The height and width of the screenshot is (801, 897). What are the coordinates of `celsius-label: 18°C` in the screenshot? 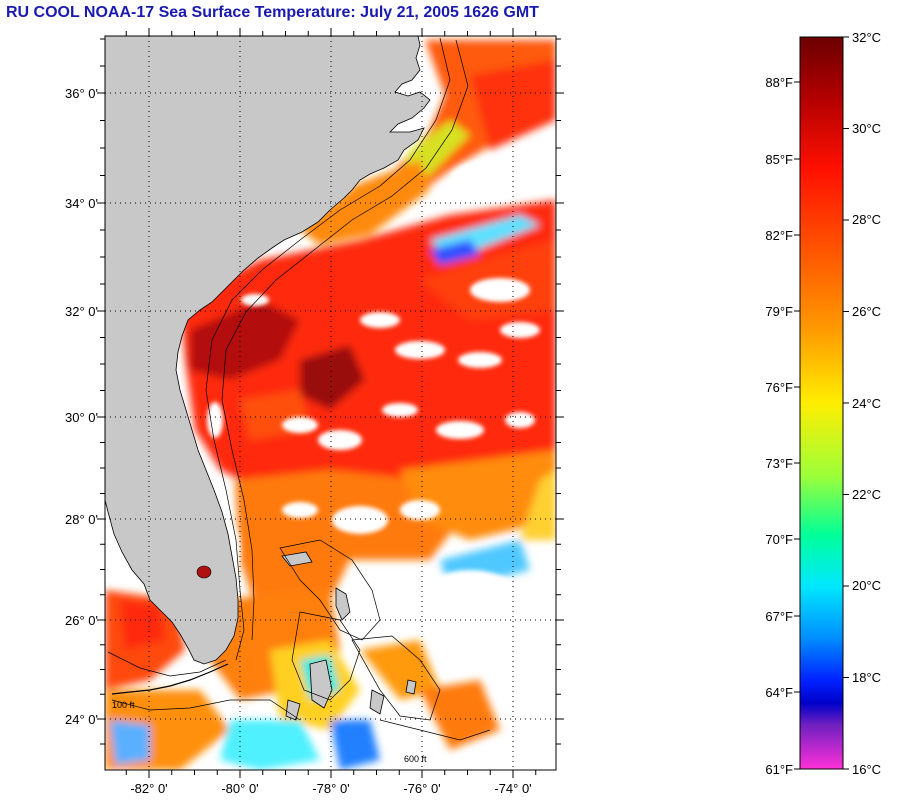 It's located at (866, 677).